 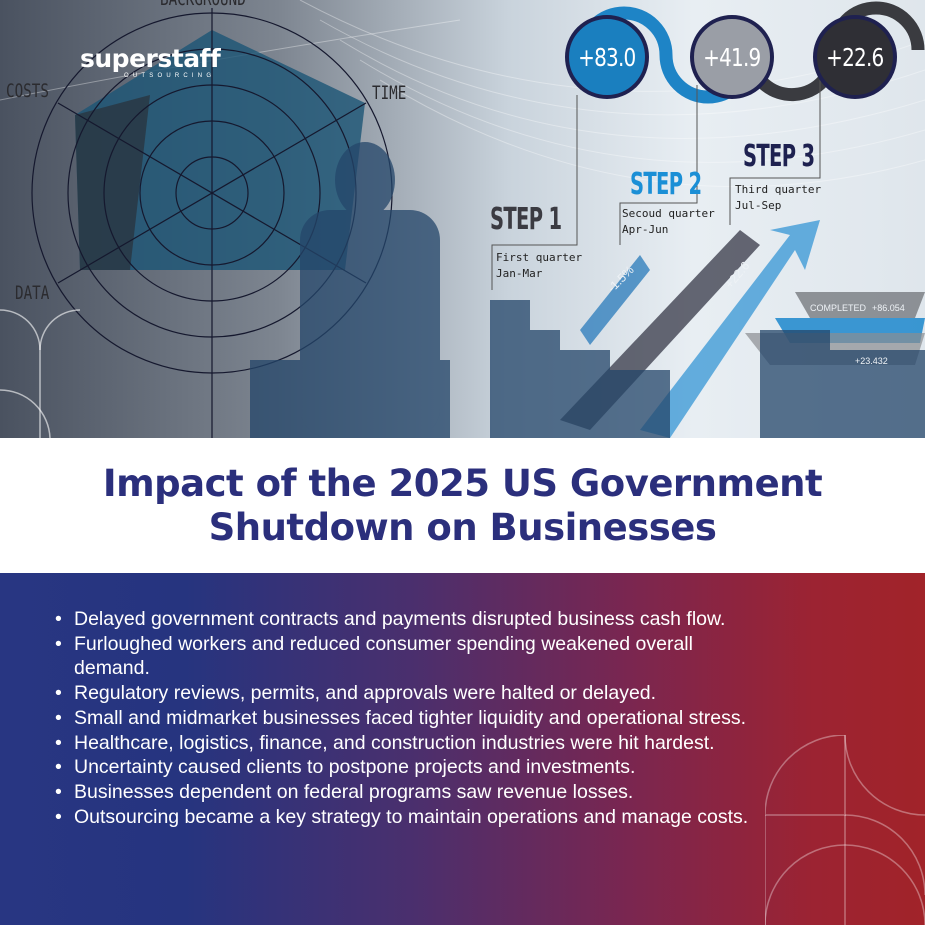 What do you see at coordinates (778, 197) in the screenshot?
I see `step3-desc: Third quarter Jul-Sep` at bounding box center [778, 197].